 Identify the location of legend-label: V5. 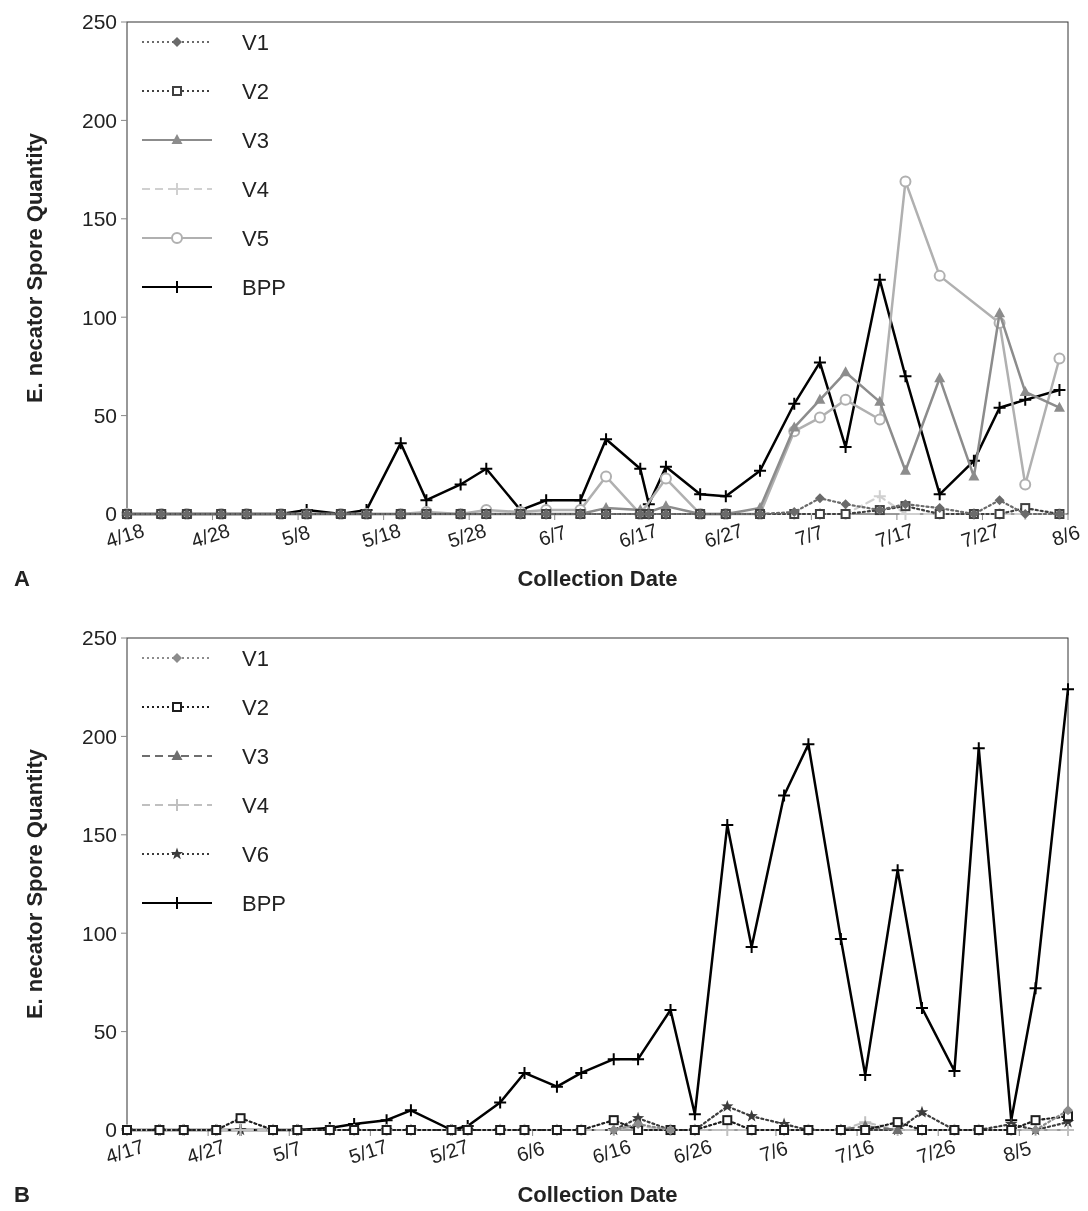
(255, 238).